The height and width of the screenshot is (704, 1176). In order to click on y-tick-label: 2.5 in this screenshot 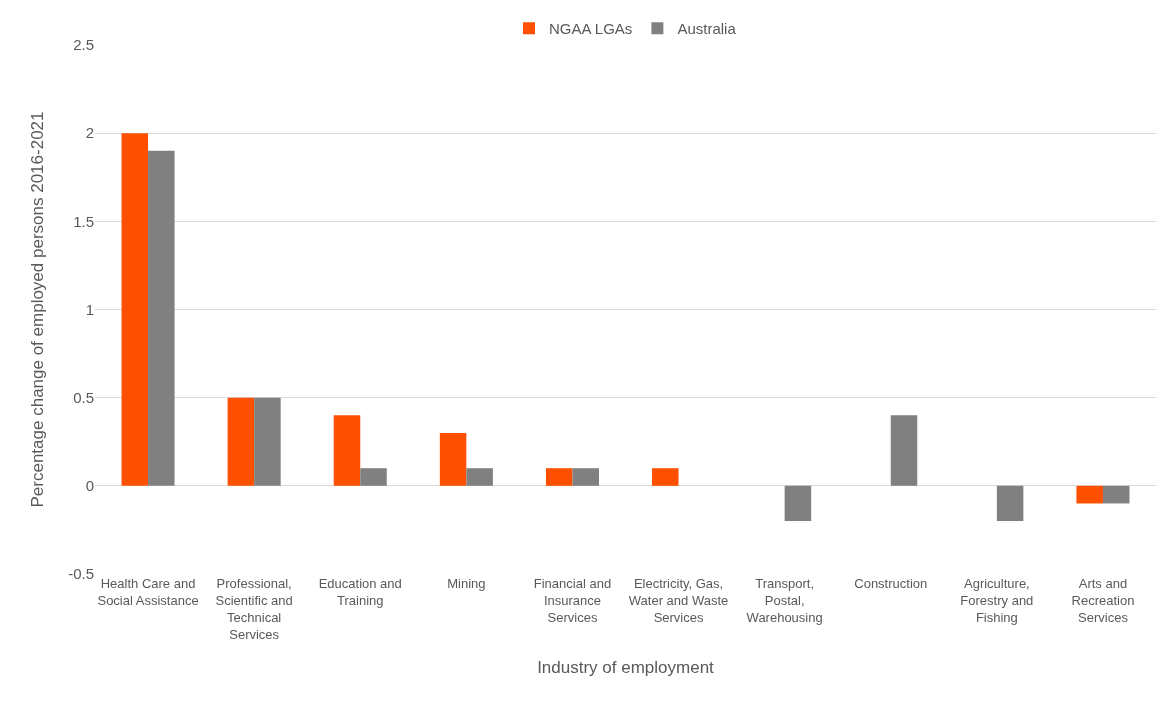, I will do `click(83, 45)`.